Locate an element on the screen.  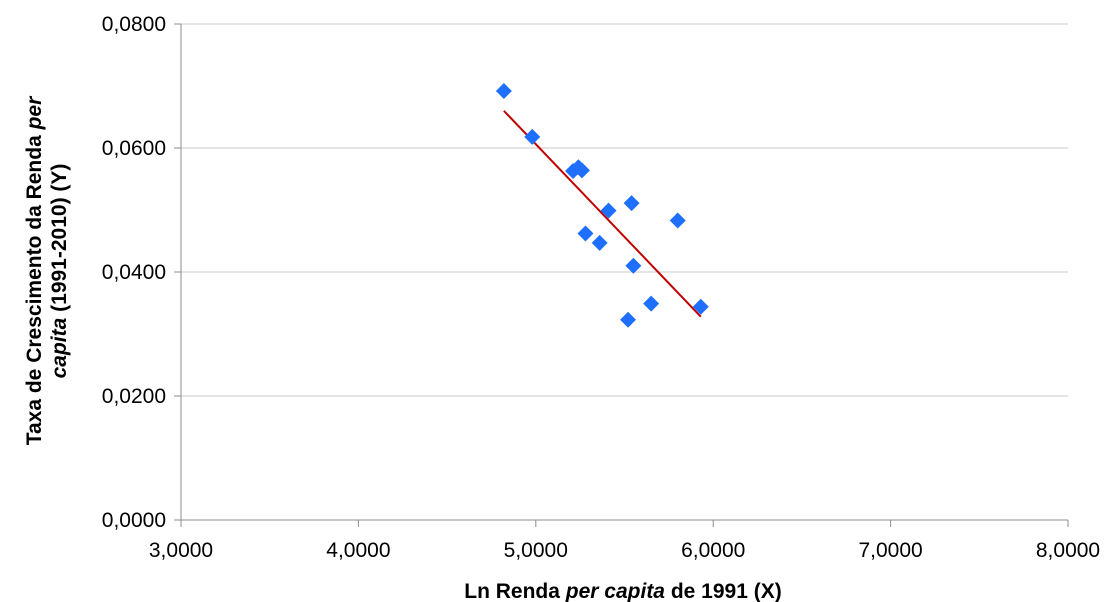
x-tick-label: 8,0000 is located at coordinates (1068, 550).